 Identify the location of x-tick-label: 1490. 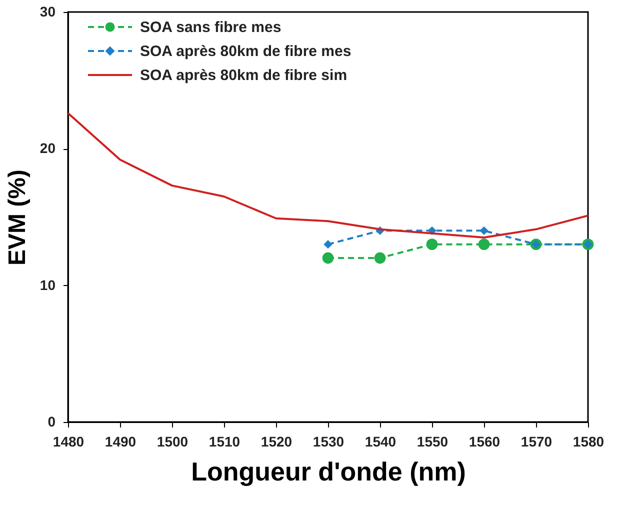
(120, 442).